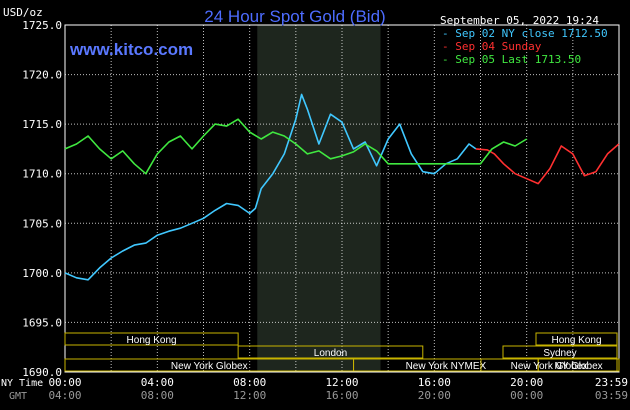  Describe the element at coordinates (42, 273) in the screenshot. I see `y-tick-label: 1700.0` at that location.